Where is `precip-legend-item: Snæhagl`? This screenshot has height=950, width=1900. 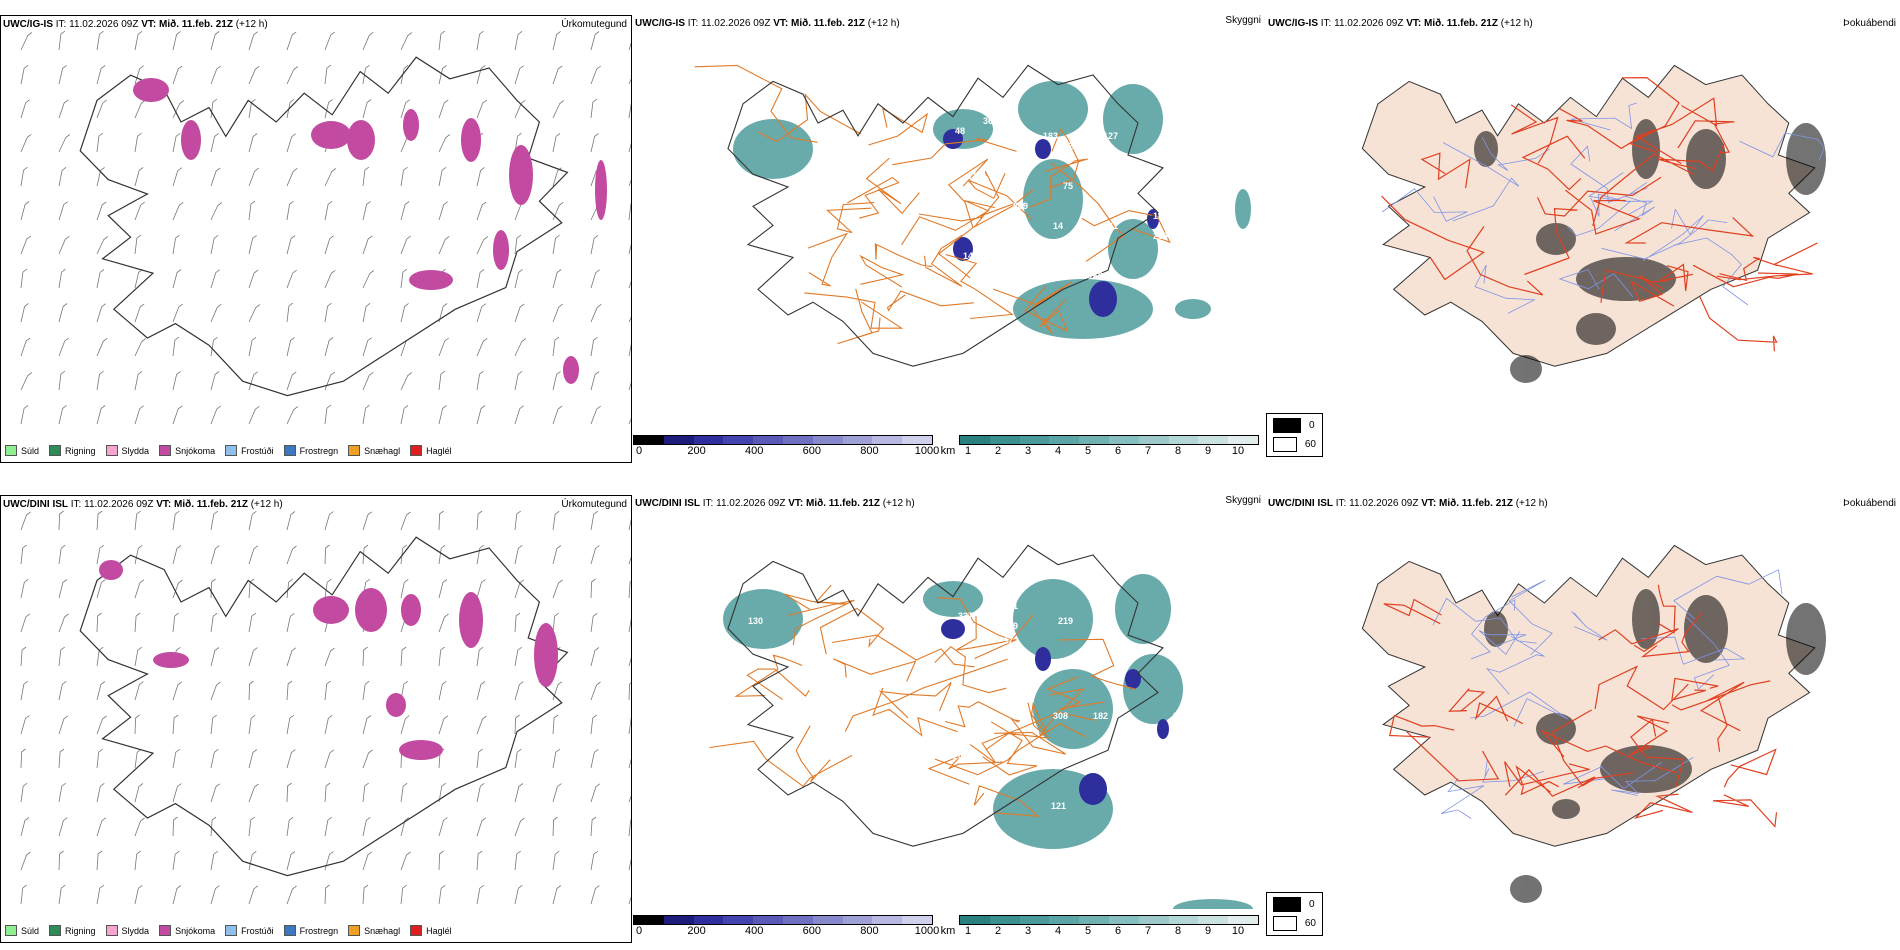
precip-legend-item: Snæhagl is located at coordinates (374, 450).